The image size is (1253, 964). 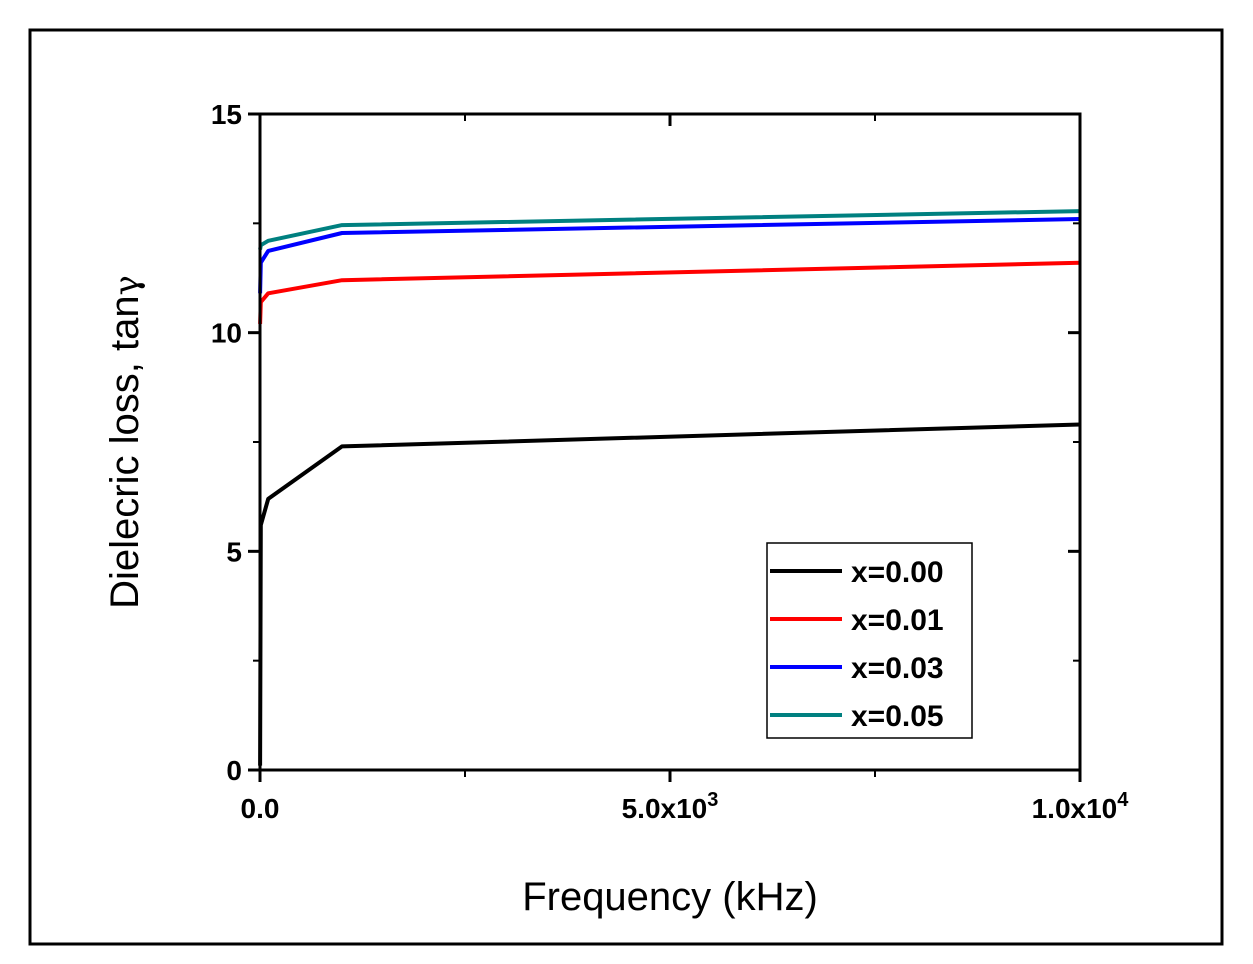 I want to click on legend-box, so click(x=869, y=640).